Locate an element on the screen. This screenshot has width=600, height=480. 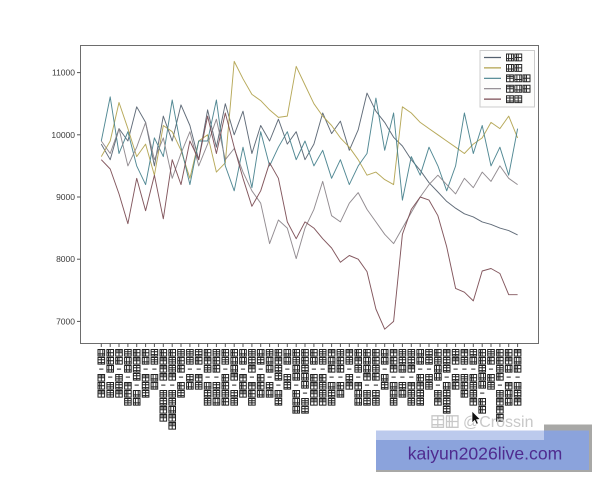
svg-text: 10000 is located at coordinates (63, 135).